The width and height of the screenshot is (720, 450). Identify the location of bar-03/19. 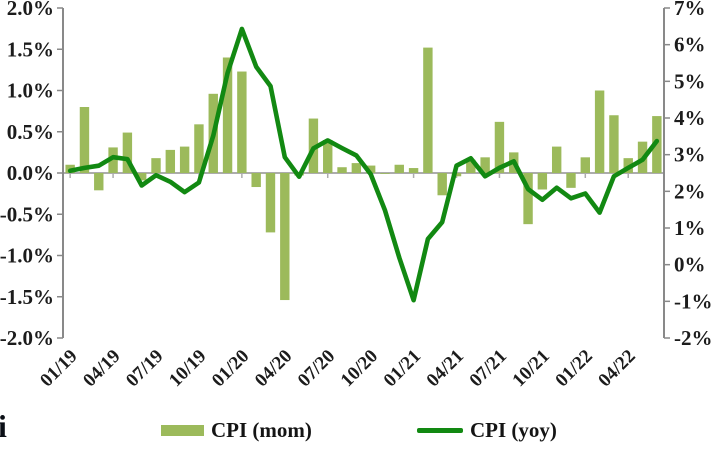
(99, 182).